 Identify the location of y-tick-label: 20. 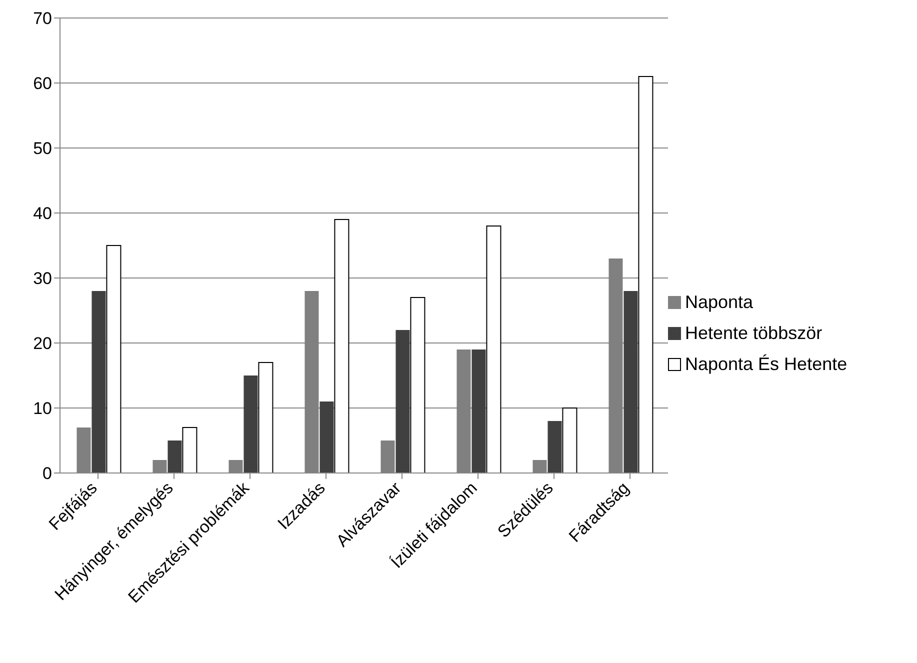
(42, 344).